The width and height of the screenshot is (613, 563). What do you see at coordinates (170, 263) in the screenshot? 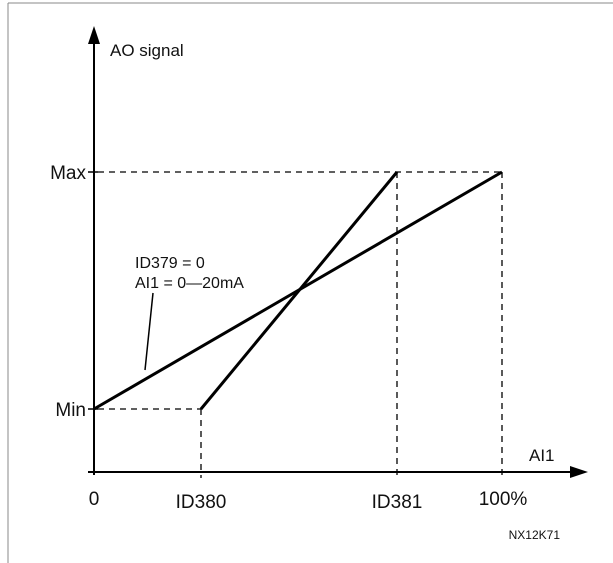
I see `annotation-line-1: ID379 = 0` at bounding box center [170, 263].